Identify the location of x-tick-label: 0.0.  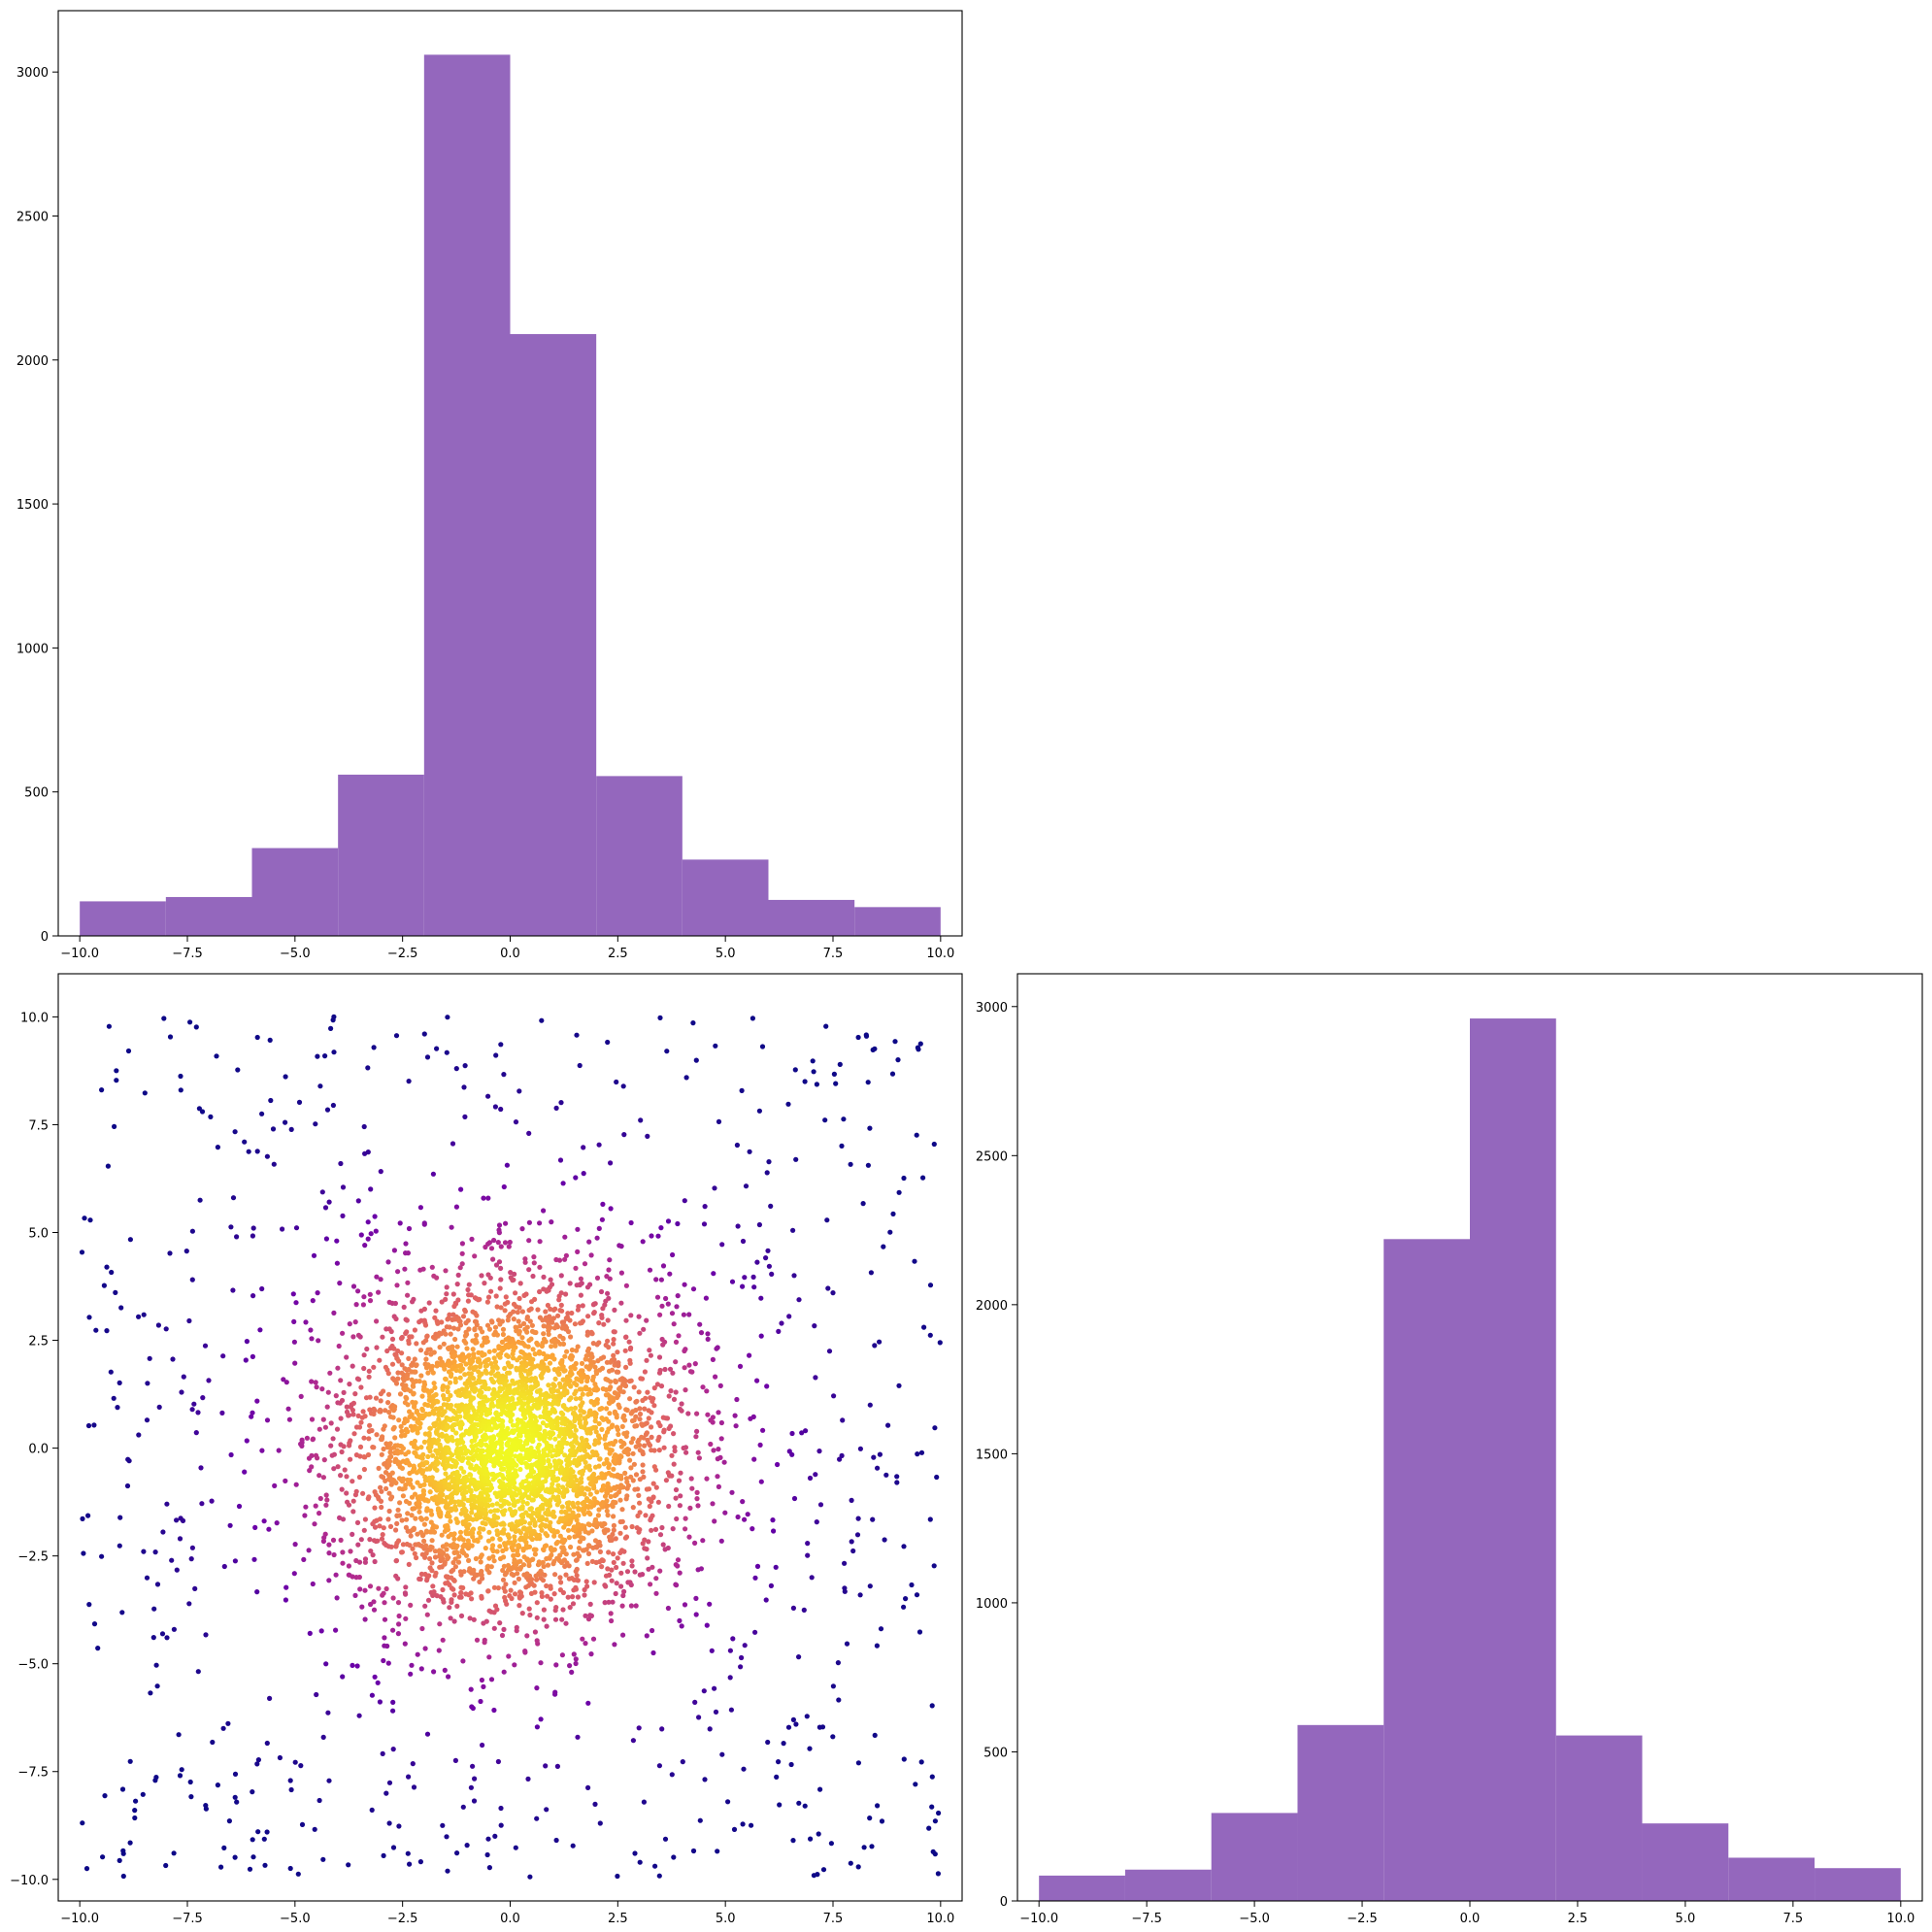
(510, 954).